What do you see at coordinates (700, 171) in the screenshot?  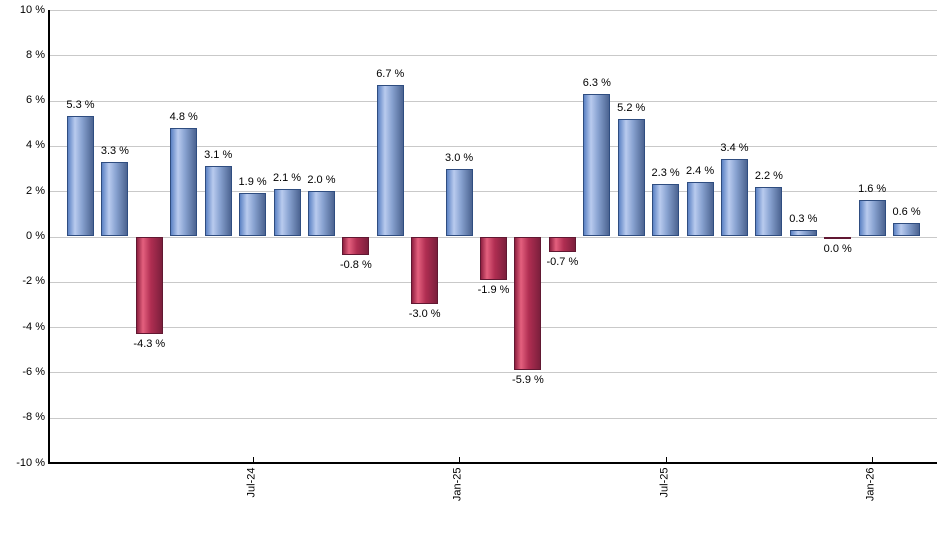 I see `bar-value-label: 2.4 %` at bounding box center [700, 171].